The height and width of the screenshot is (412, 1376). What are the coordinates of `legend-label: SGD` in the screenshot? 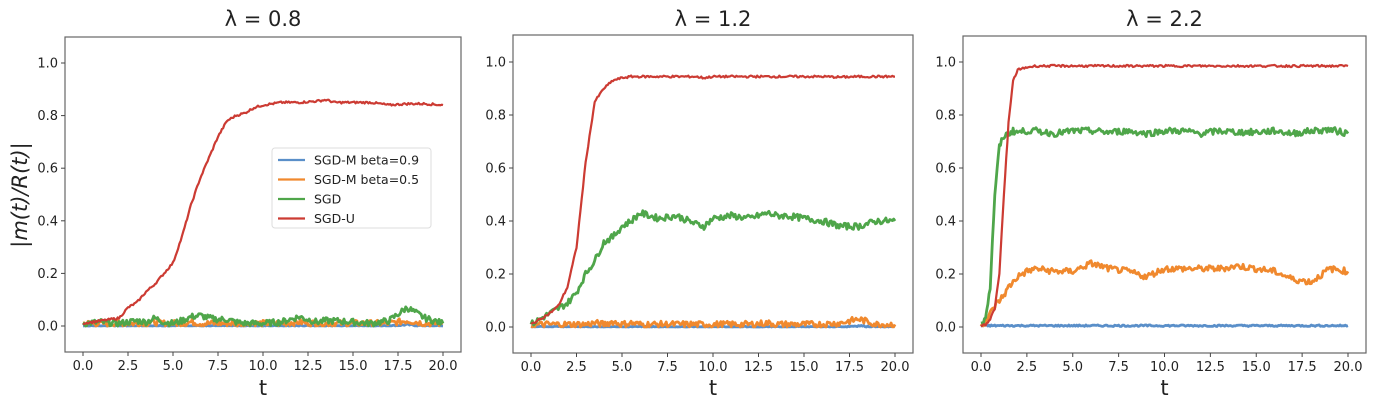 It's located at (327, 199).